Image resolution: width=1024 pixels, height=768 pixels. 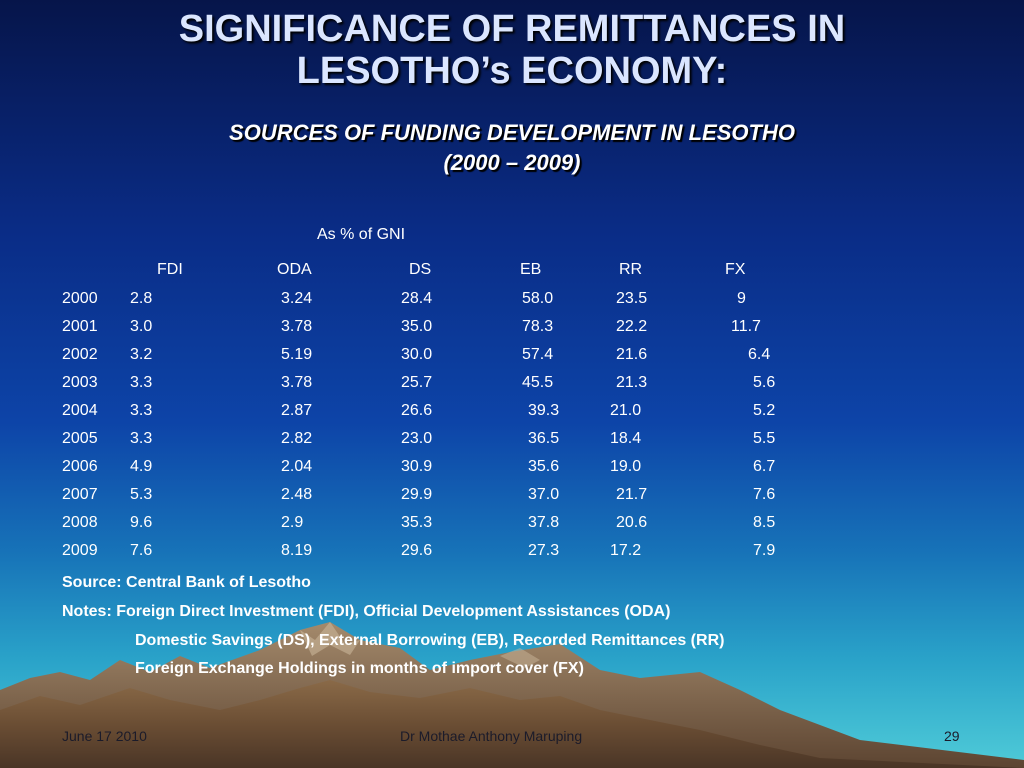 I want to click on footer-page-number: 29, so click(x=952, y=736).